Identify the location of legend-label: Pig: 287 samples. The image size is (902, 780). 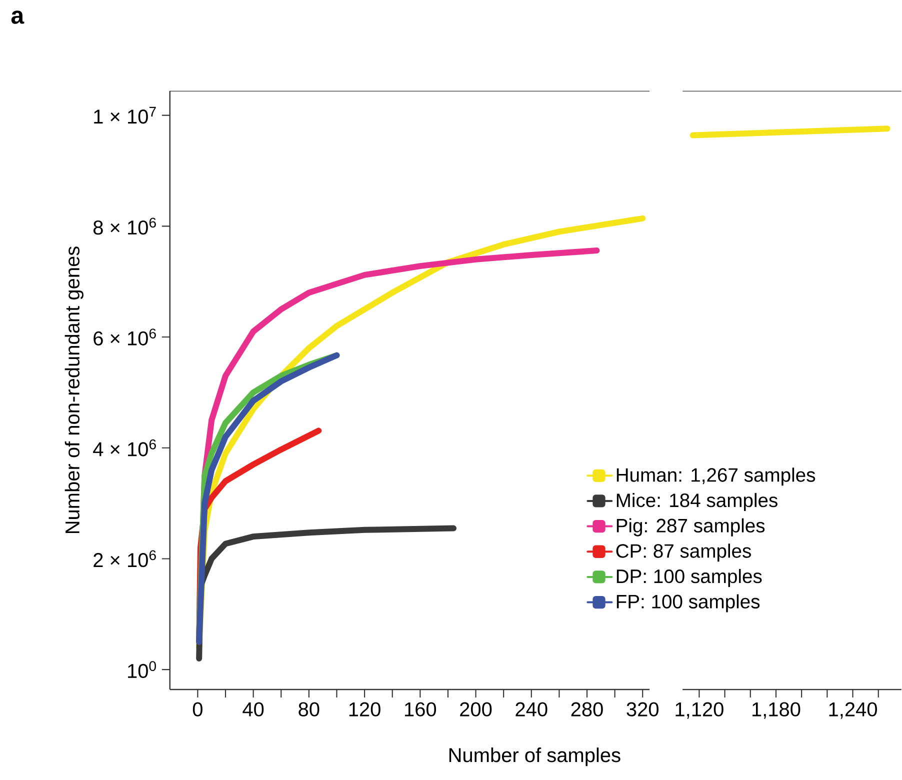
(690, 527).